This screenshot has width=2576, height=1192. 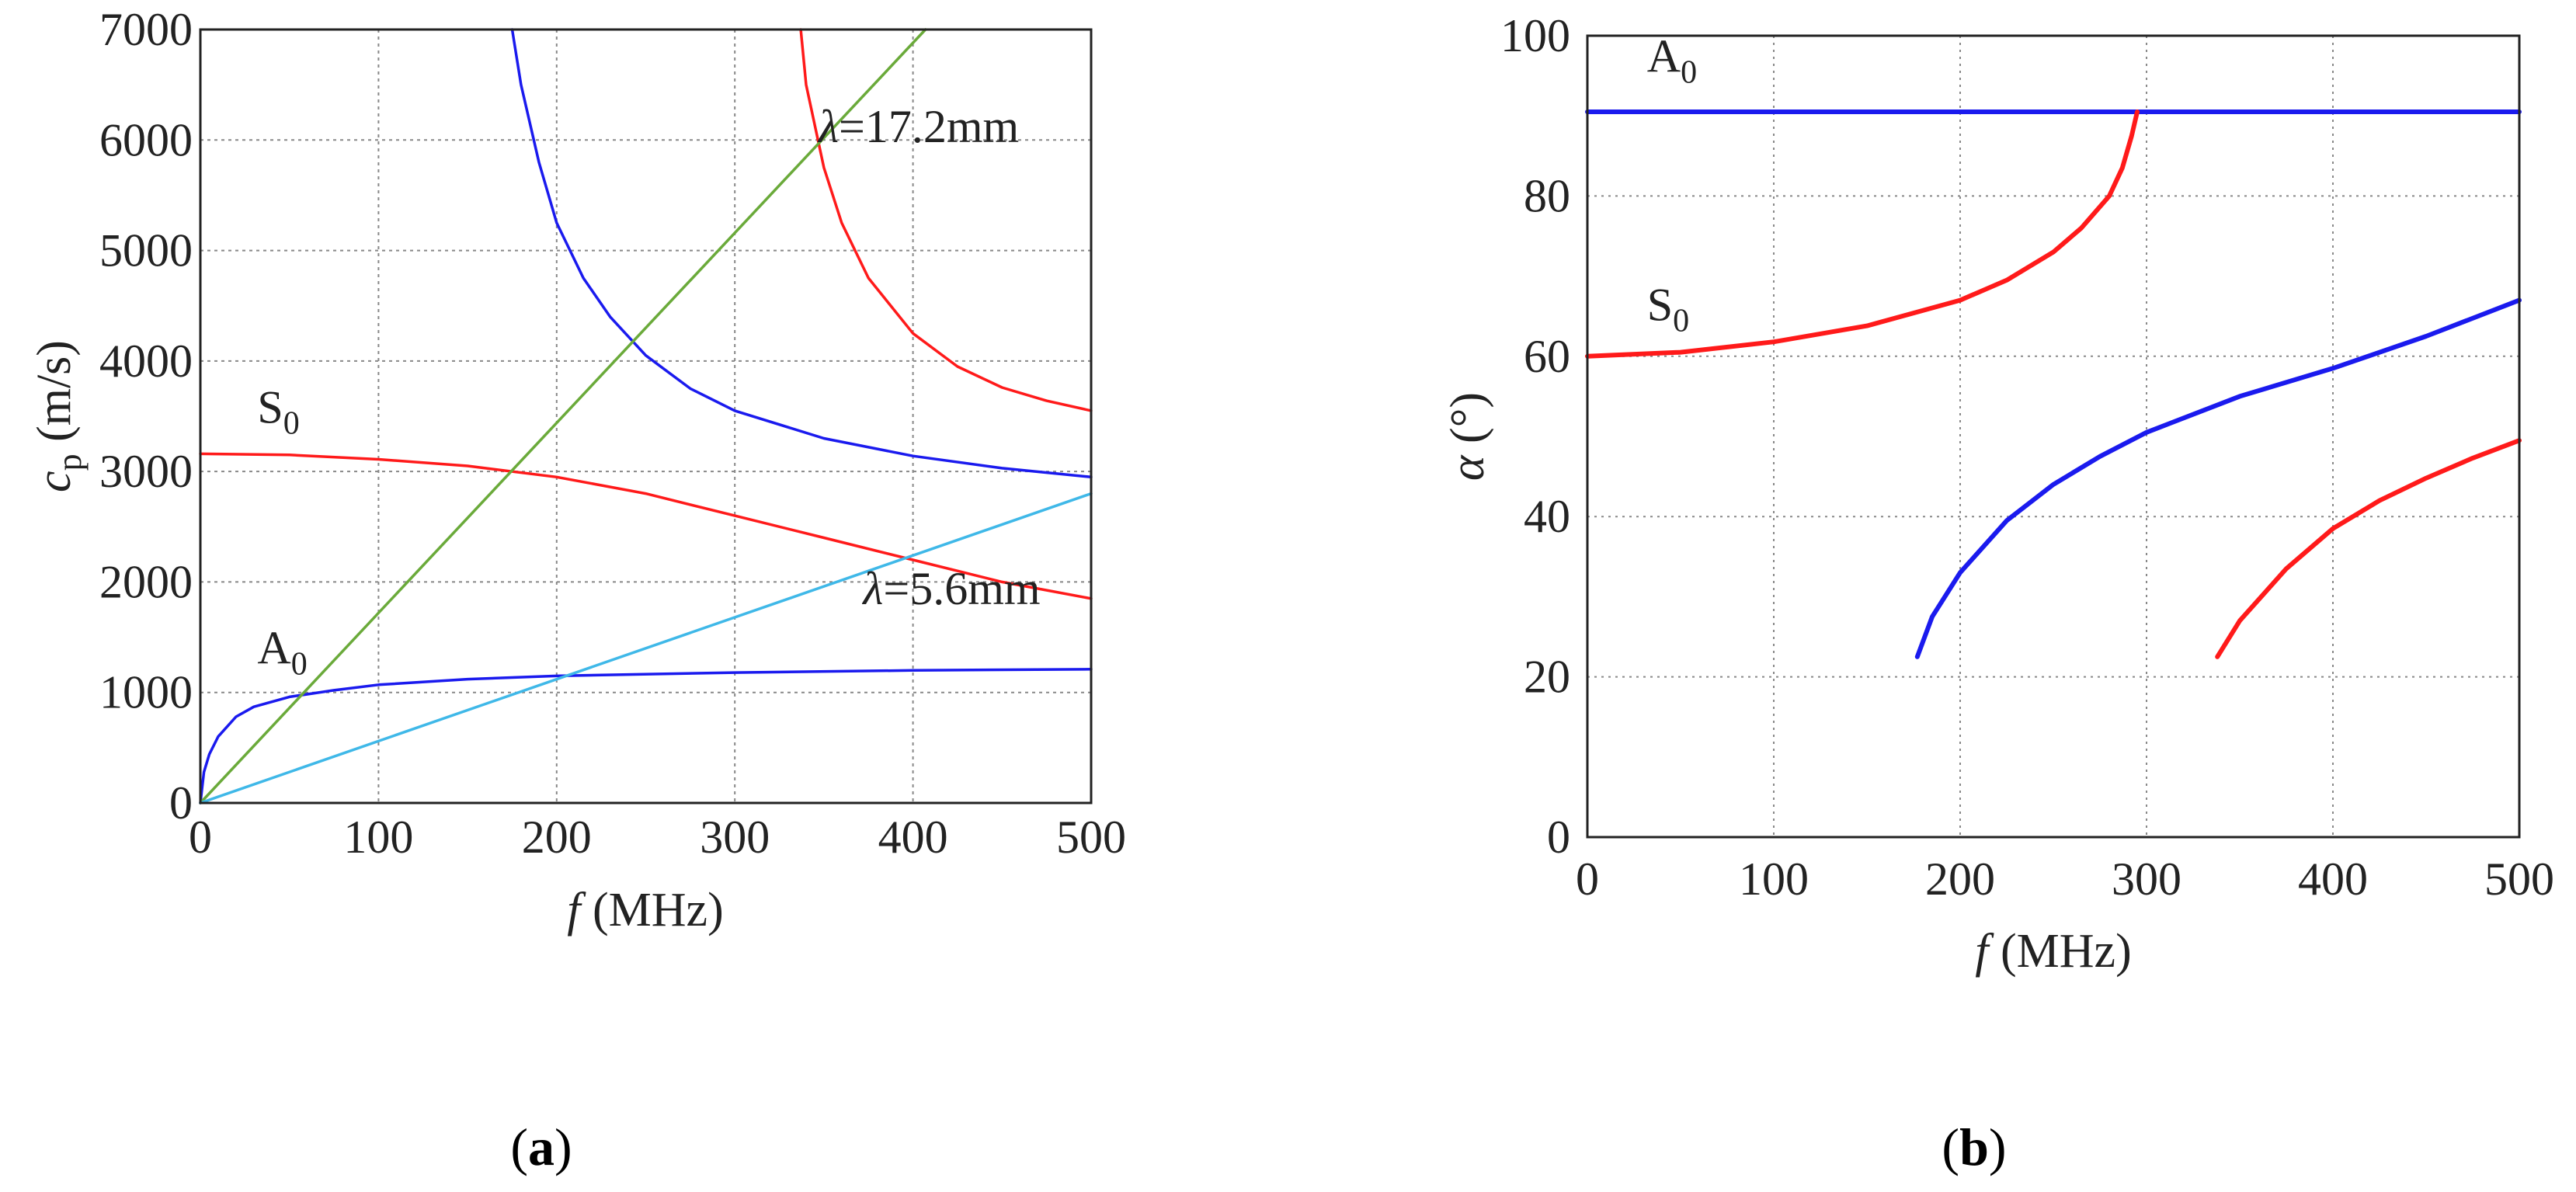 I want to click on y-tick-label: 3000, so click(x=146, y=471).